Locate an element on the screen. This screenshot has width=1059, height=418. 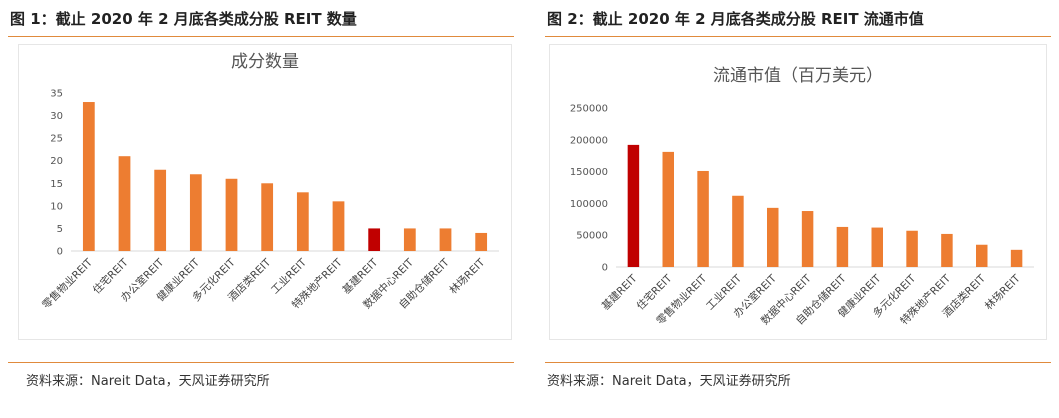
chart-2-y-tick-label: 250000 is located at coordinates (589, 109).